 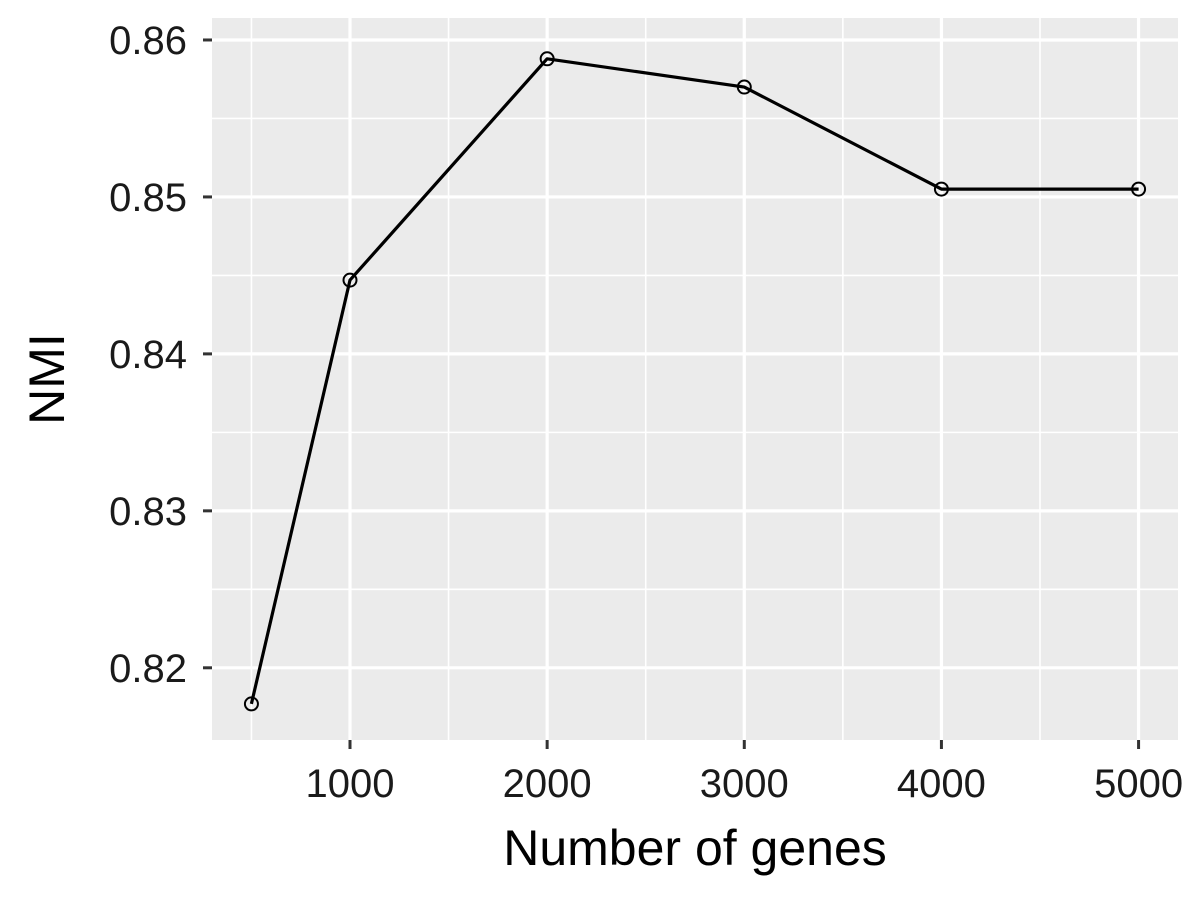 I want to click on x-axis-title: Number of genes, so click(x=695, y=848).